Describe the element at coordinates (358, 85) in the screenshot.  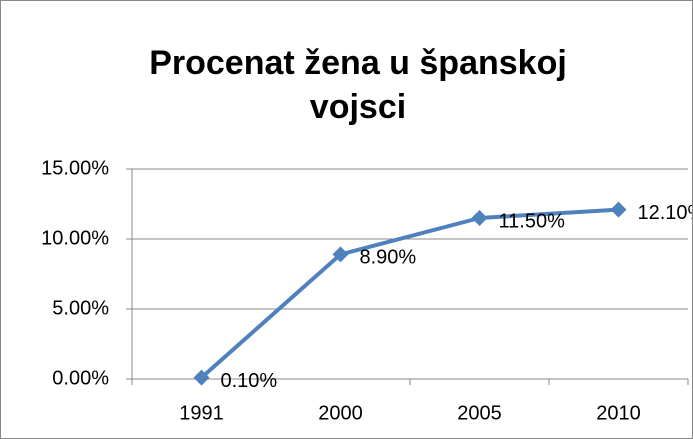
I see `chart-title: Procenat žena u španskoj vojsci` at that location.